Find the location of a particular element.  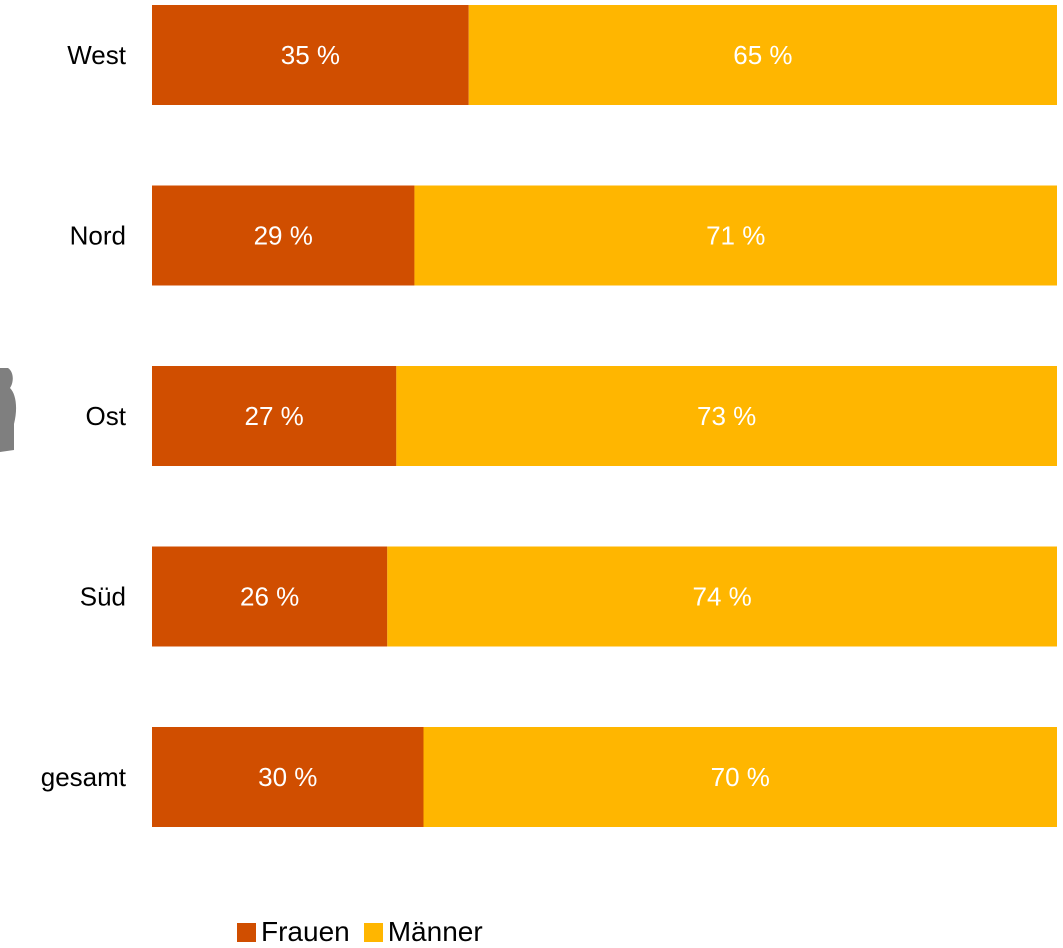

bar-frauen-nord is located at coordinates (283, 235).